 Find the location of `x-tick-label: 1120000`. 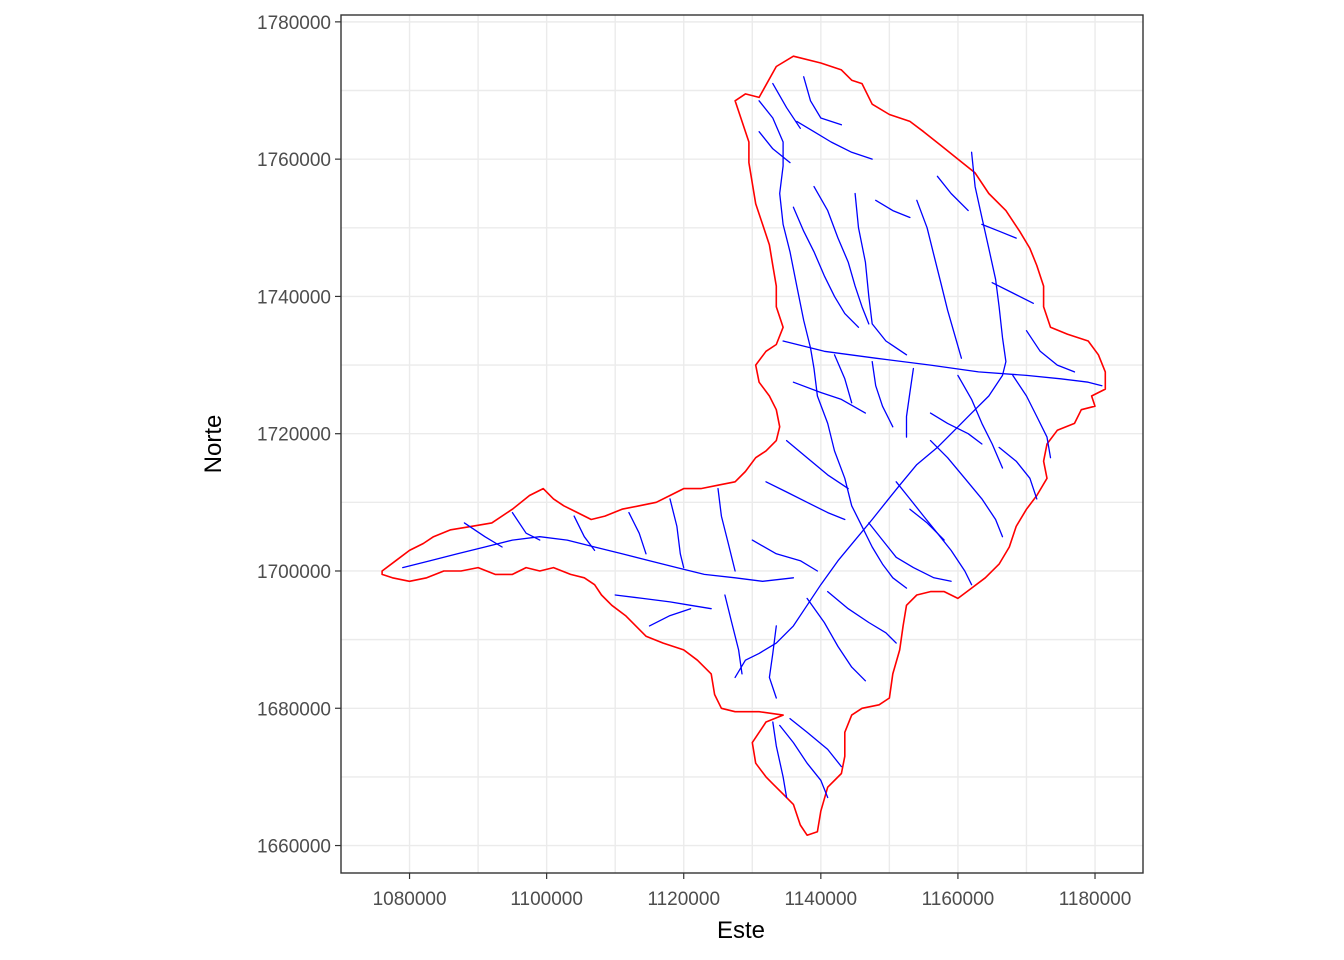

x-tick-label: 1120000 is located at coordinates (683, 899).